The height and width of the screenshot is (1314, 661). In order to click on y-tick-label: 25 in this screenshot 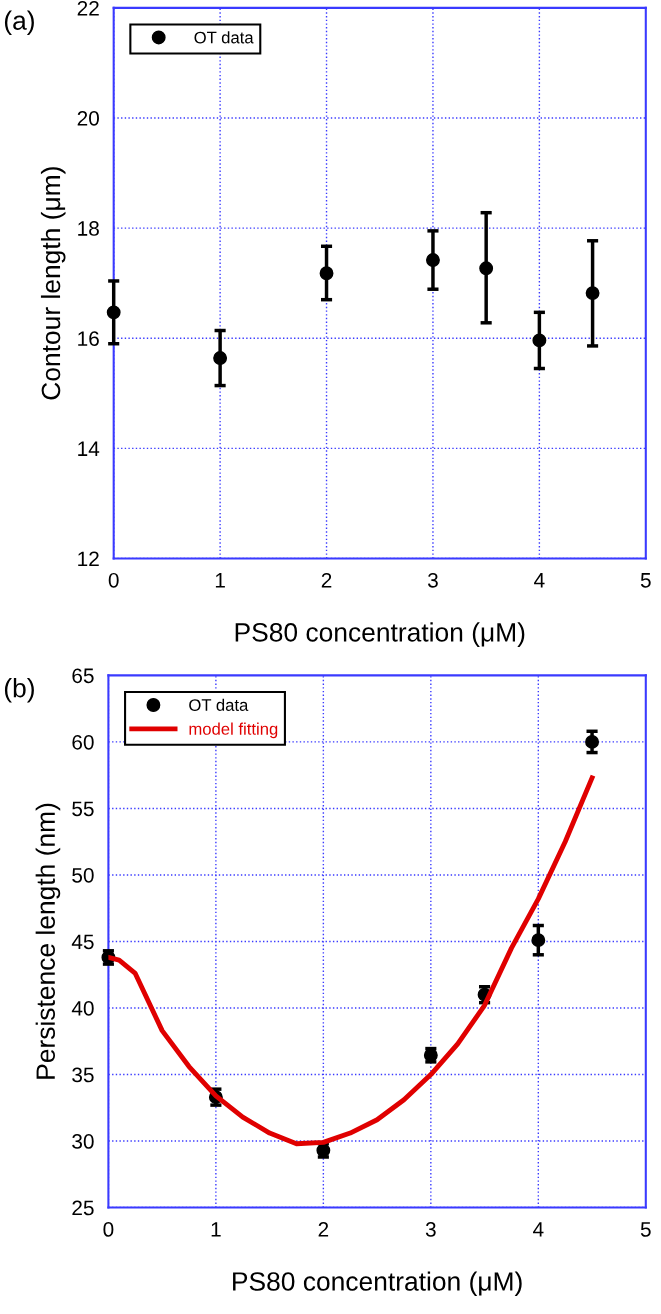, I will do `click(83, 1208)`.